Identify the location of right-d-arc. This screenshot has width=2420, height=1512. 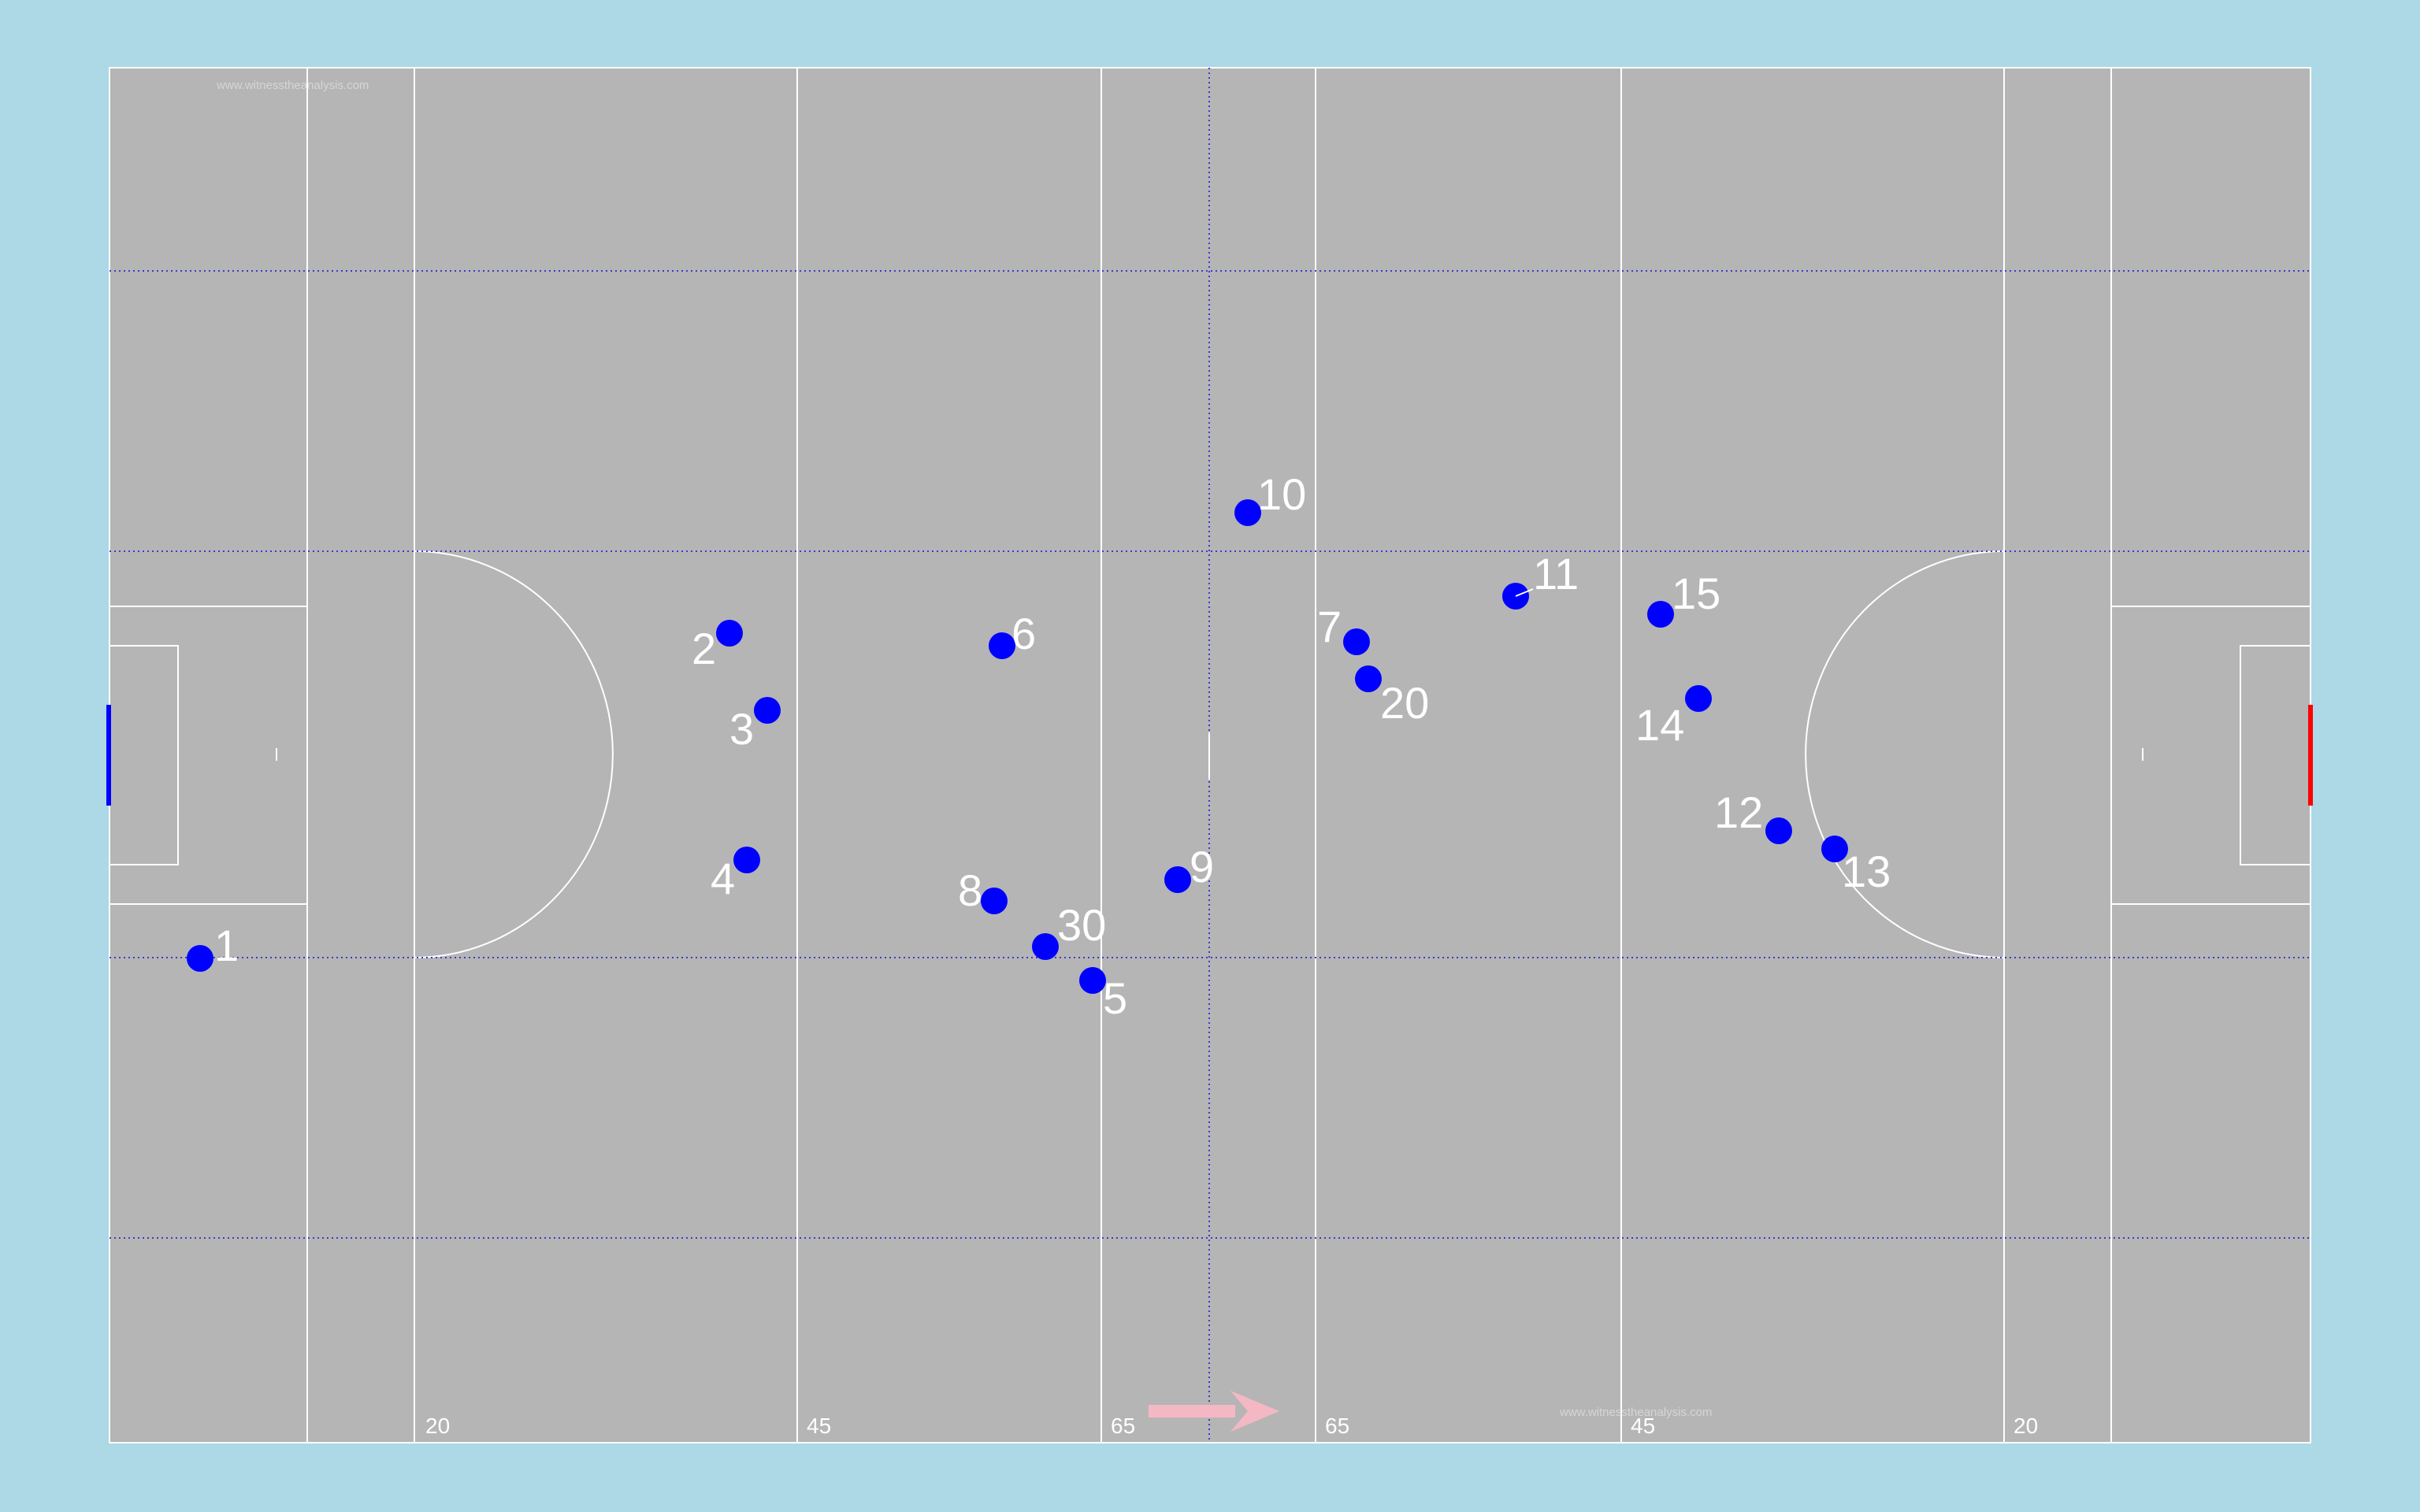
(1905, 754).